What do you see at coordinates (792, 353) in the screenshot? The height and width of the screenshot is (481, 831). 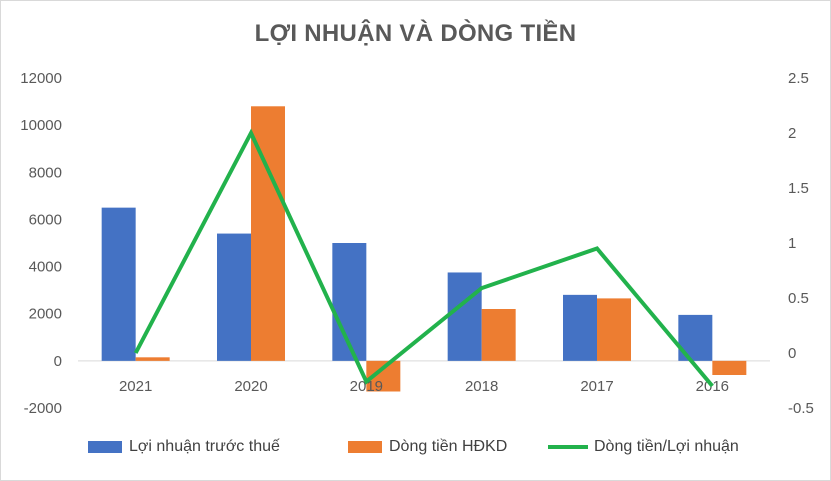 I see `right-tick-label: 0` at bounding box center [792, 353].